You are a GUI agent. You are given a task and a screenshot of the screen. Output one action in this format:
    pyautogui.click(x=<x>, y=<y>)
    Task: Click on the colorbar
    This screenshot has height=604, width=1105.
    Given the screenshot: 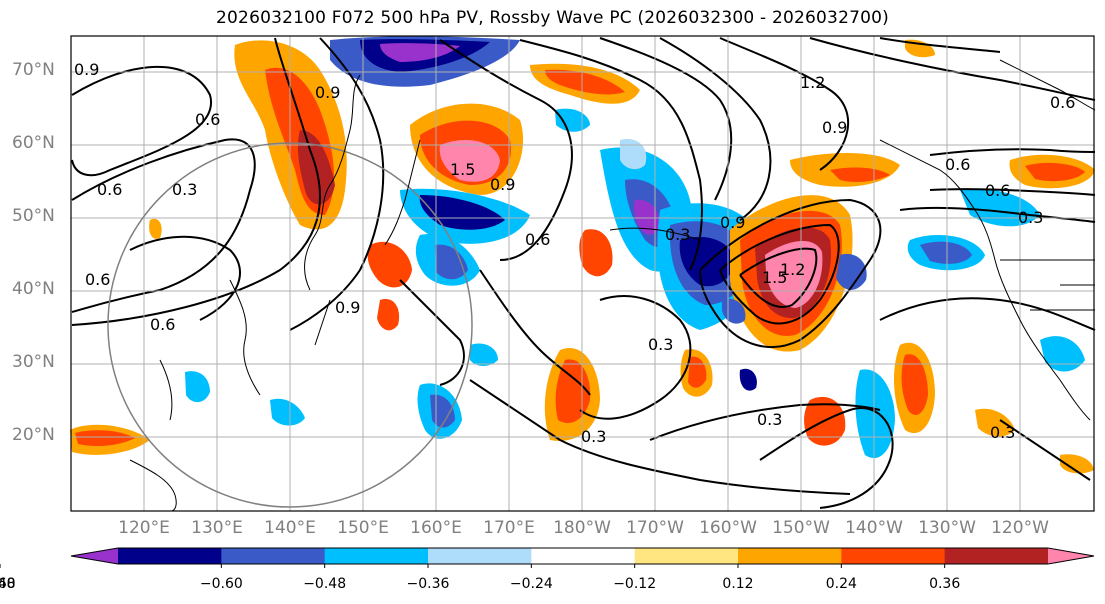 What is the action you would take?
    pyautogui.click(x=547, y=557)
    